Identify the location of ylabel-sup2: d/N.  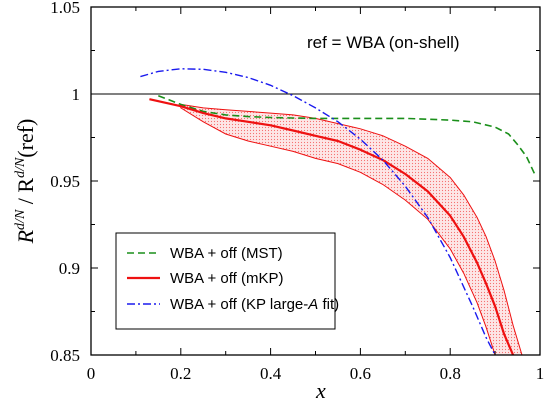
(20, 167).